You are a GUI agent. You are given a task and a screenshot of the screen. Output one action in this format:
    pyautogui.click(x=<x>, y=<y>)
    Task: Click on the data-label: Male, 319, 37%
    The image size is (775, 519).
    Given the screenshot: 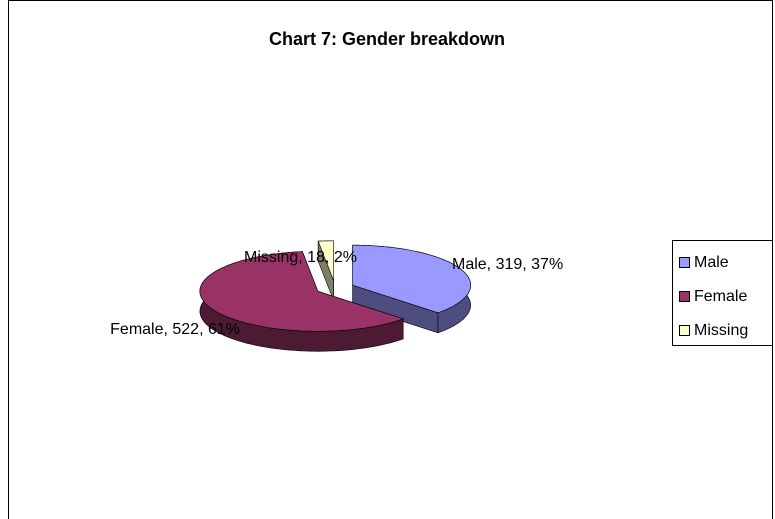 What is the action you would take?
    pyautogui.click(x=507, y=264)
    